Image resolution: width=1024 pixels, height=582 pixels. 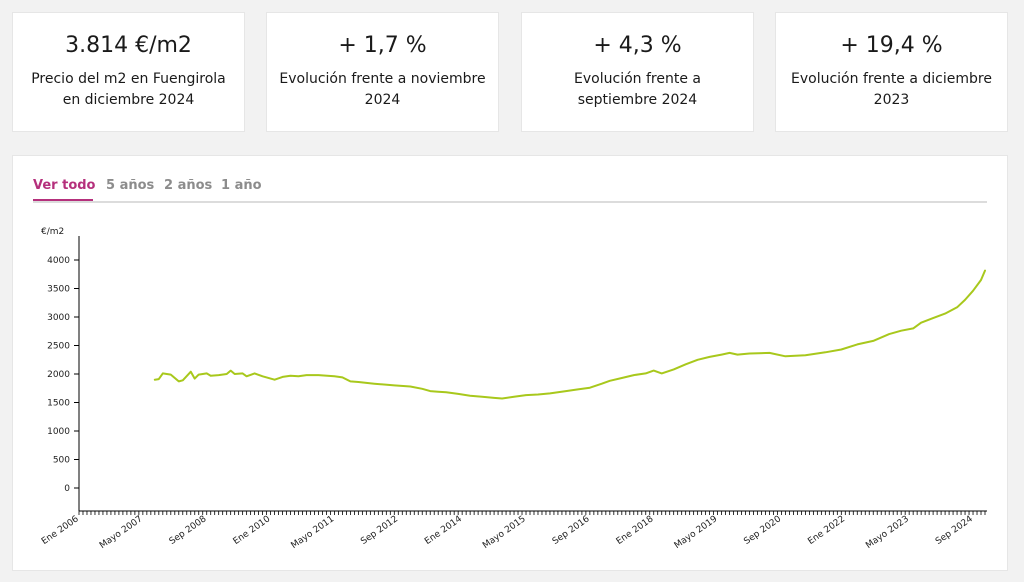 What do you see at coordinates (637, 89) in the screenshot?
I see `stat-label: Evolución frente a septiembre 2024` at bounding box center [637, 89].